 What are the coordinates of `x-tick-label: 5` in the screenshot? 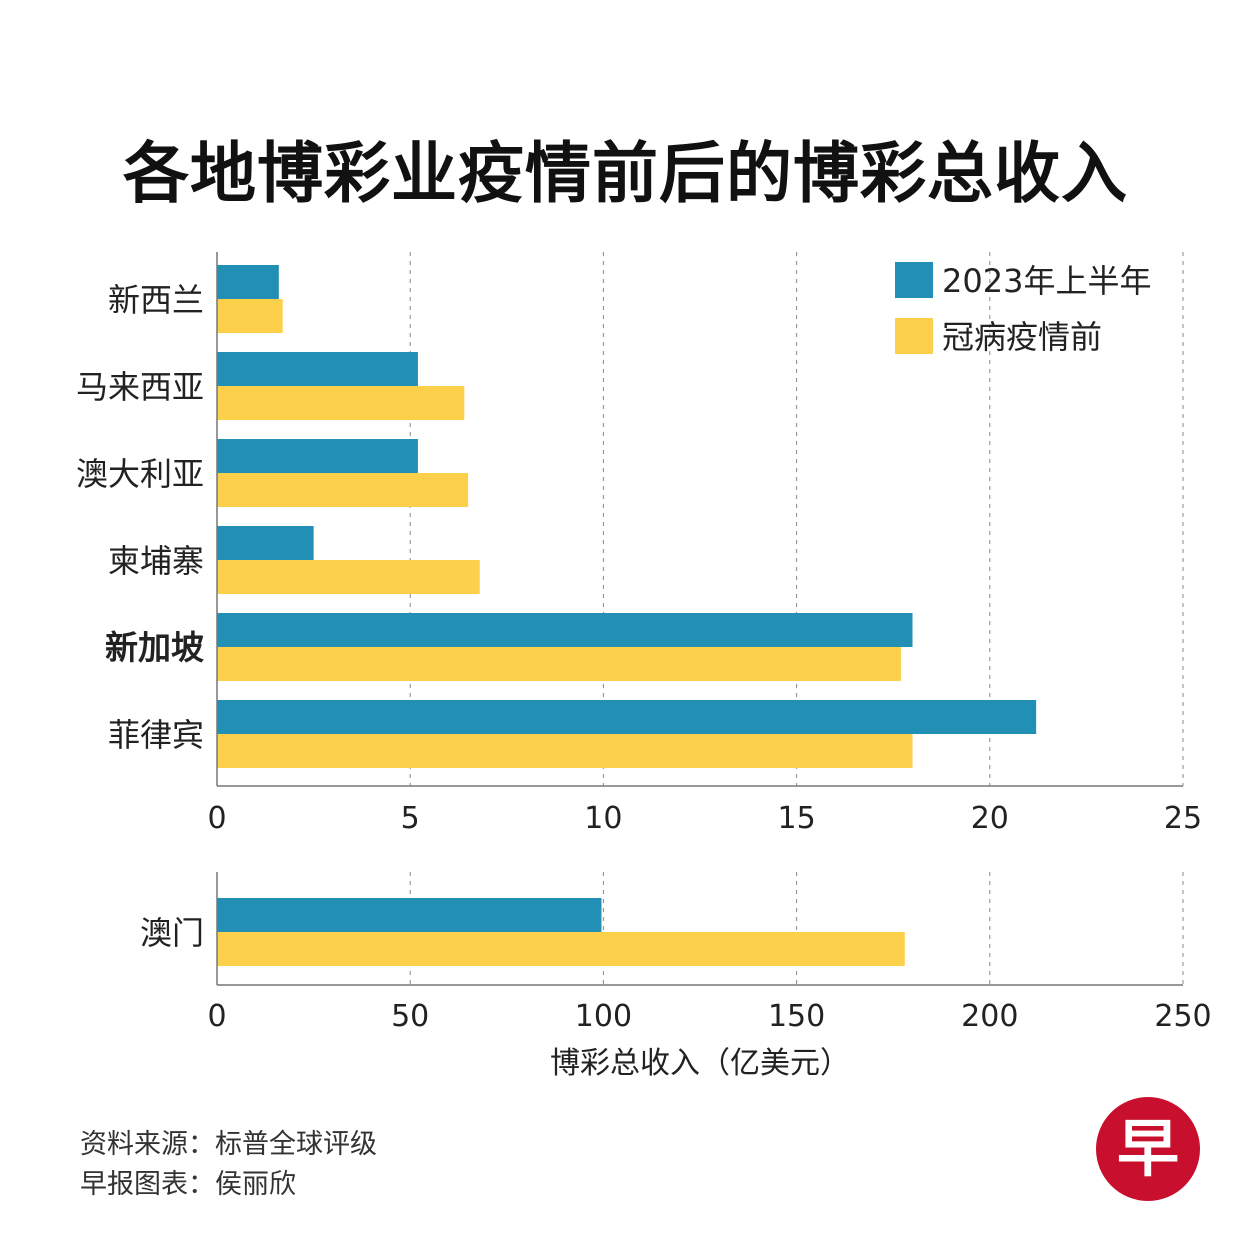 It's located at (410, 818).